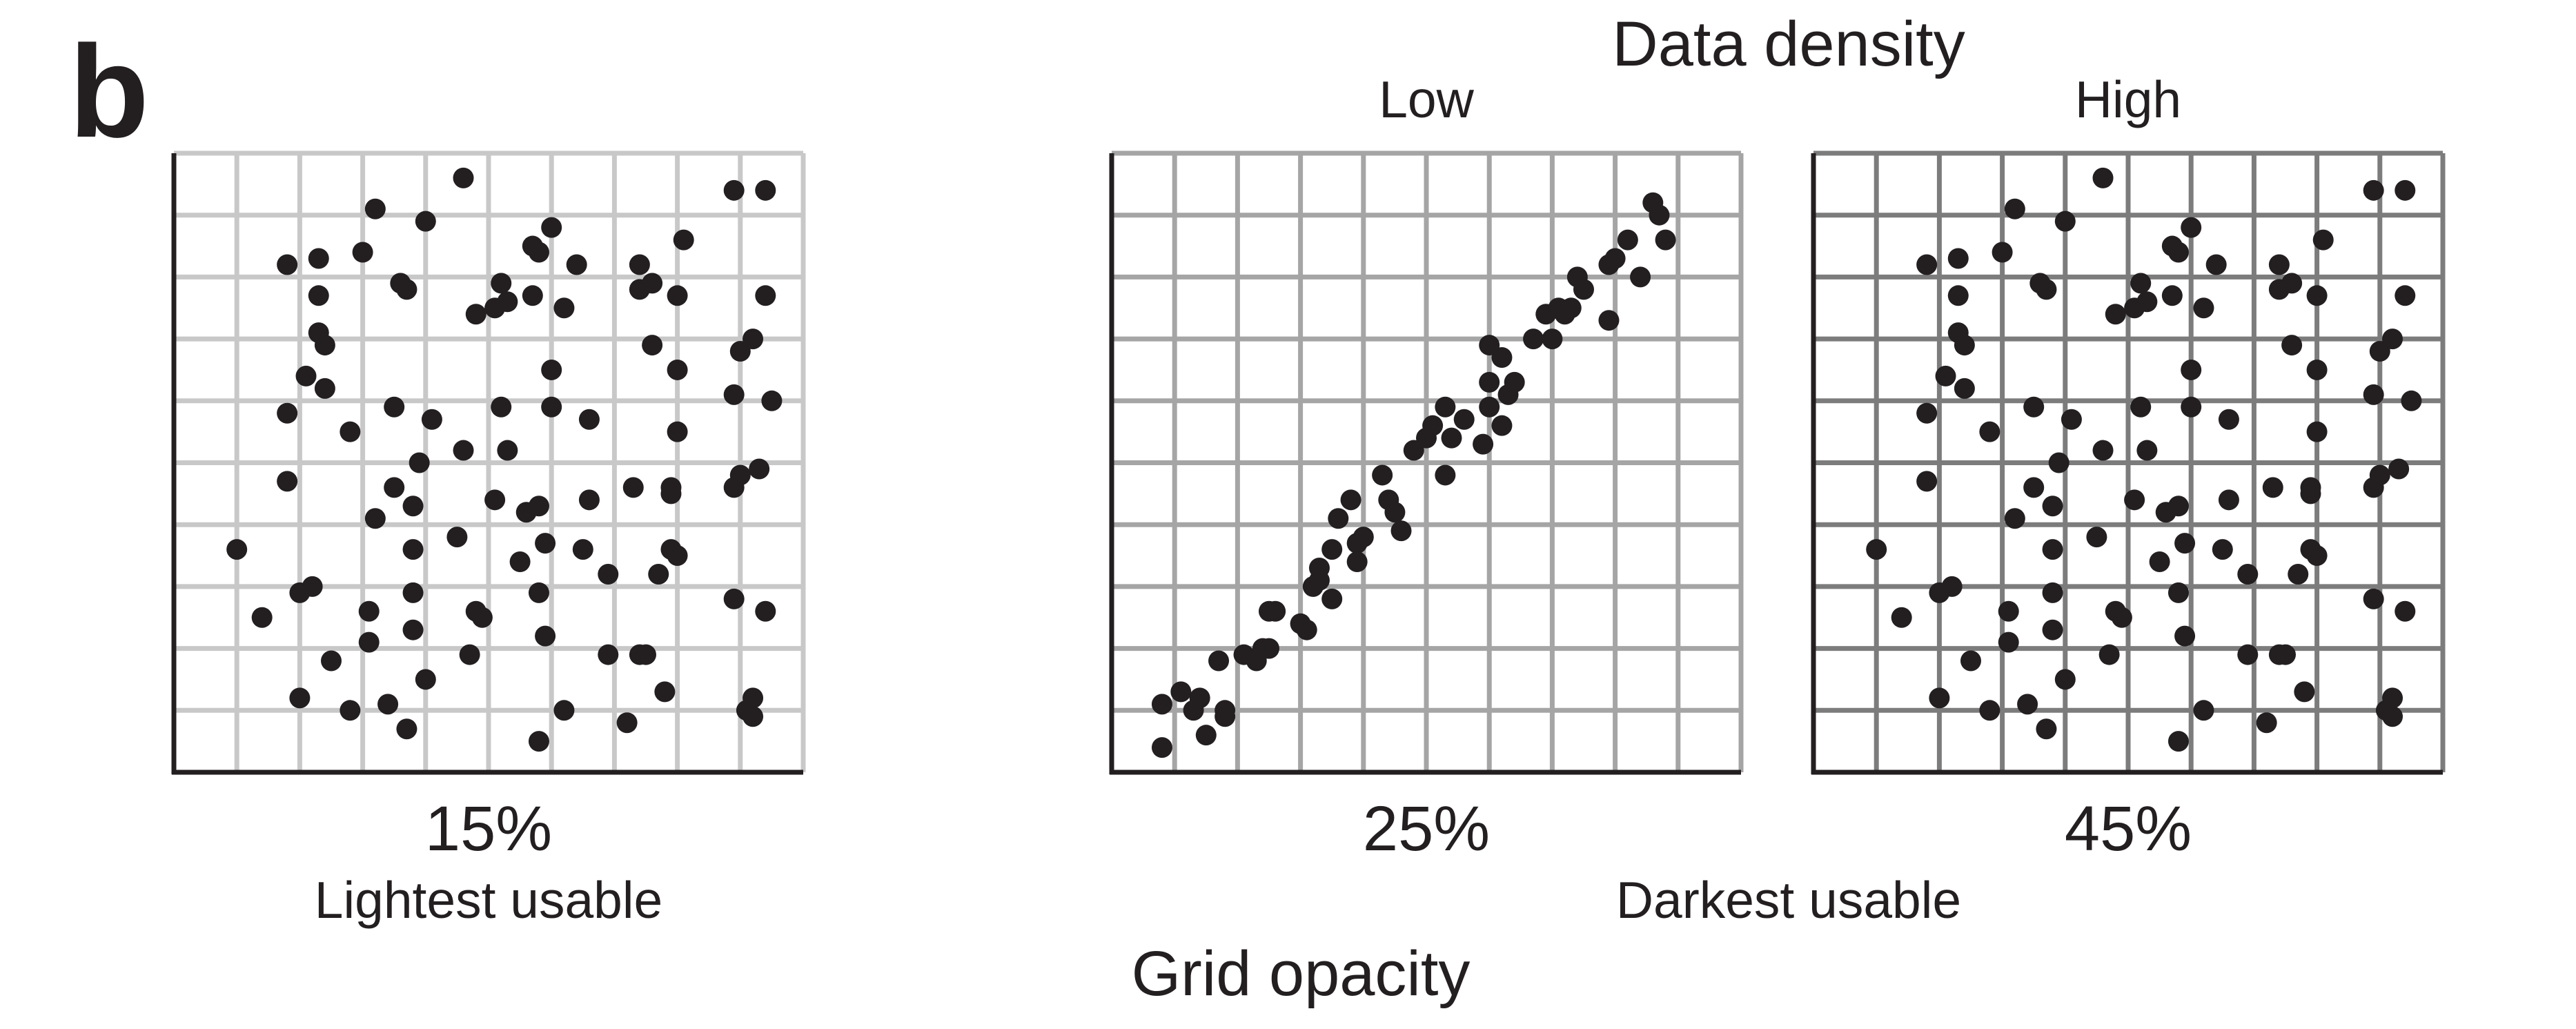  Describe the element at coordinates (2128, 829) in the screenshot. I see `opacity-label: 45%` at that location.